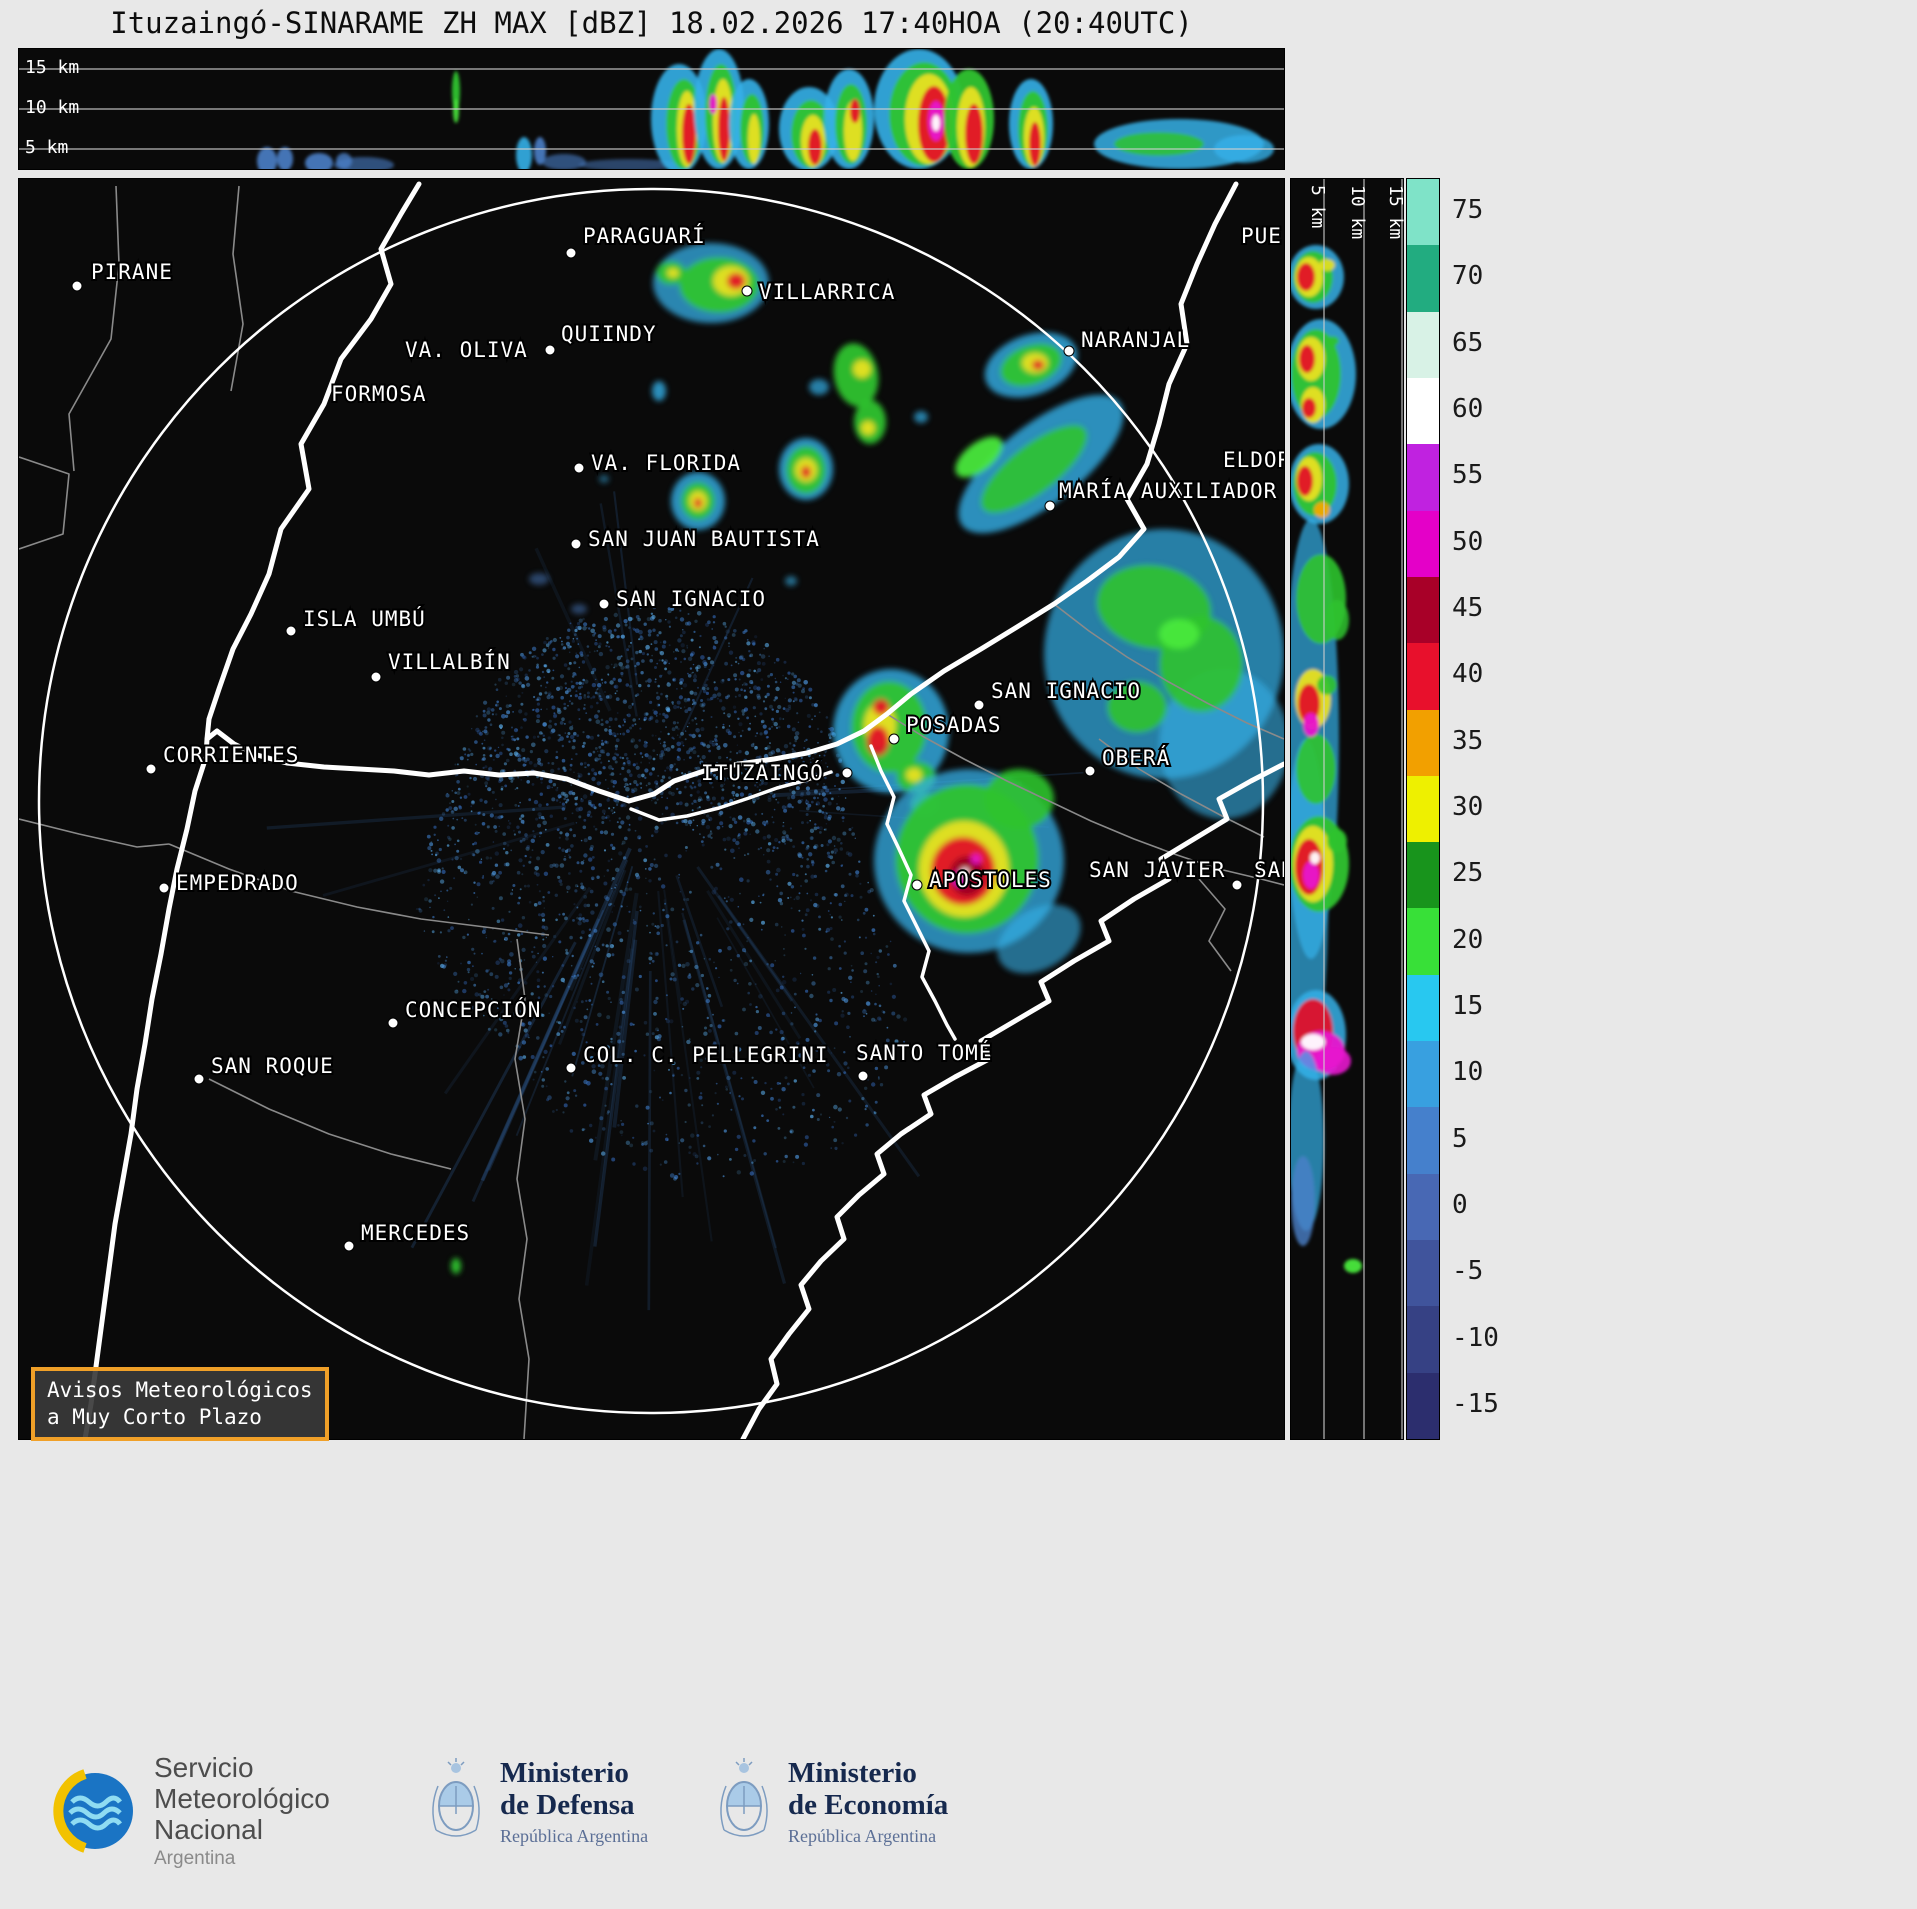  Describe the element at coordinates (1135, 340) in the screenshot. I see `city-label: NARANJAL` at that location.